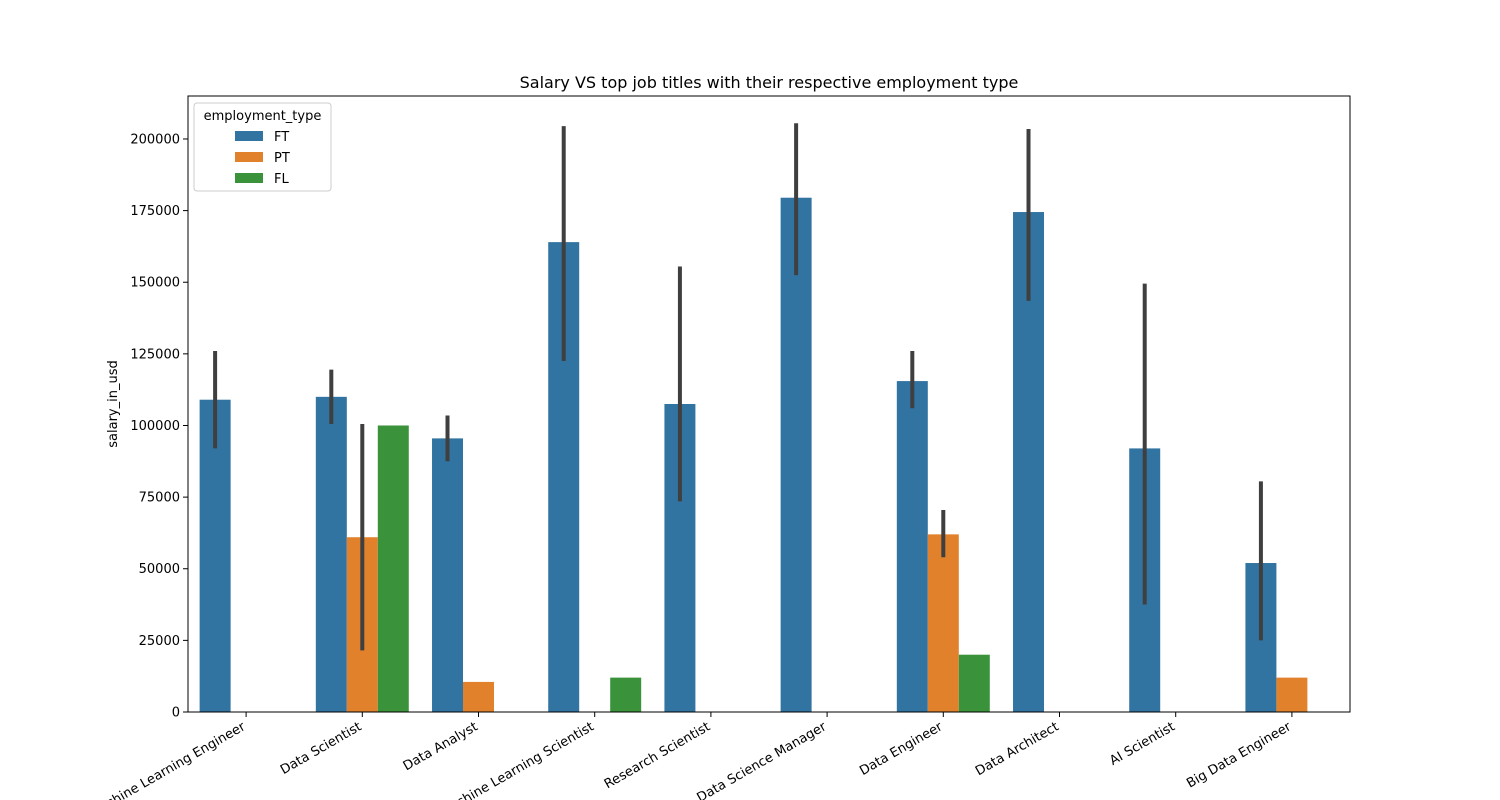 This screenshot has height=800, width=1500. I want to click on legend-label-fl: FL, so click(281, 179).